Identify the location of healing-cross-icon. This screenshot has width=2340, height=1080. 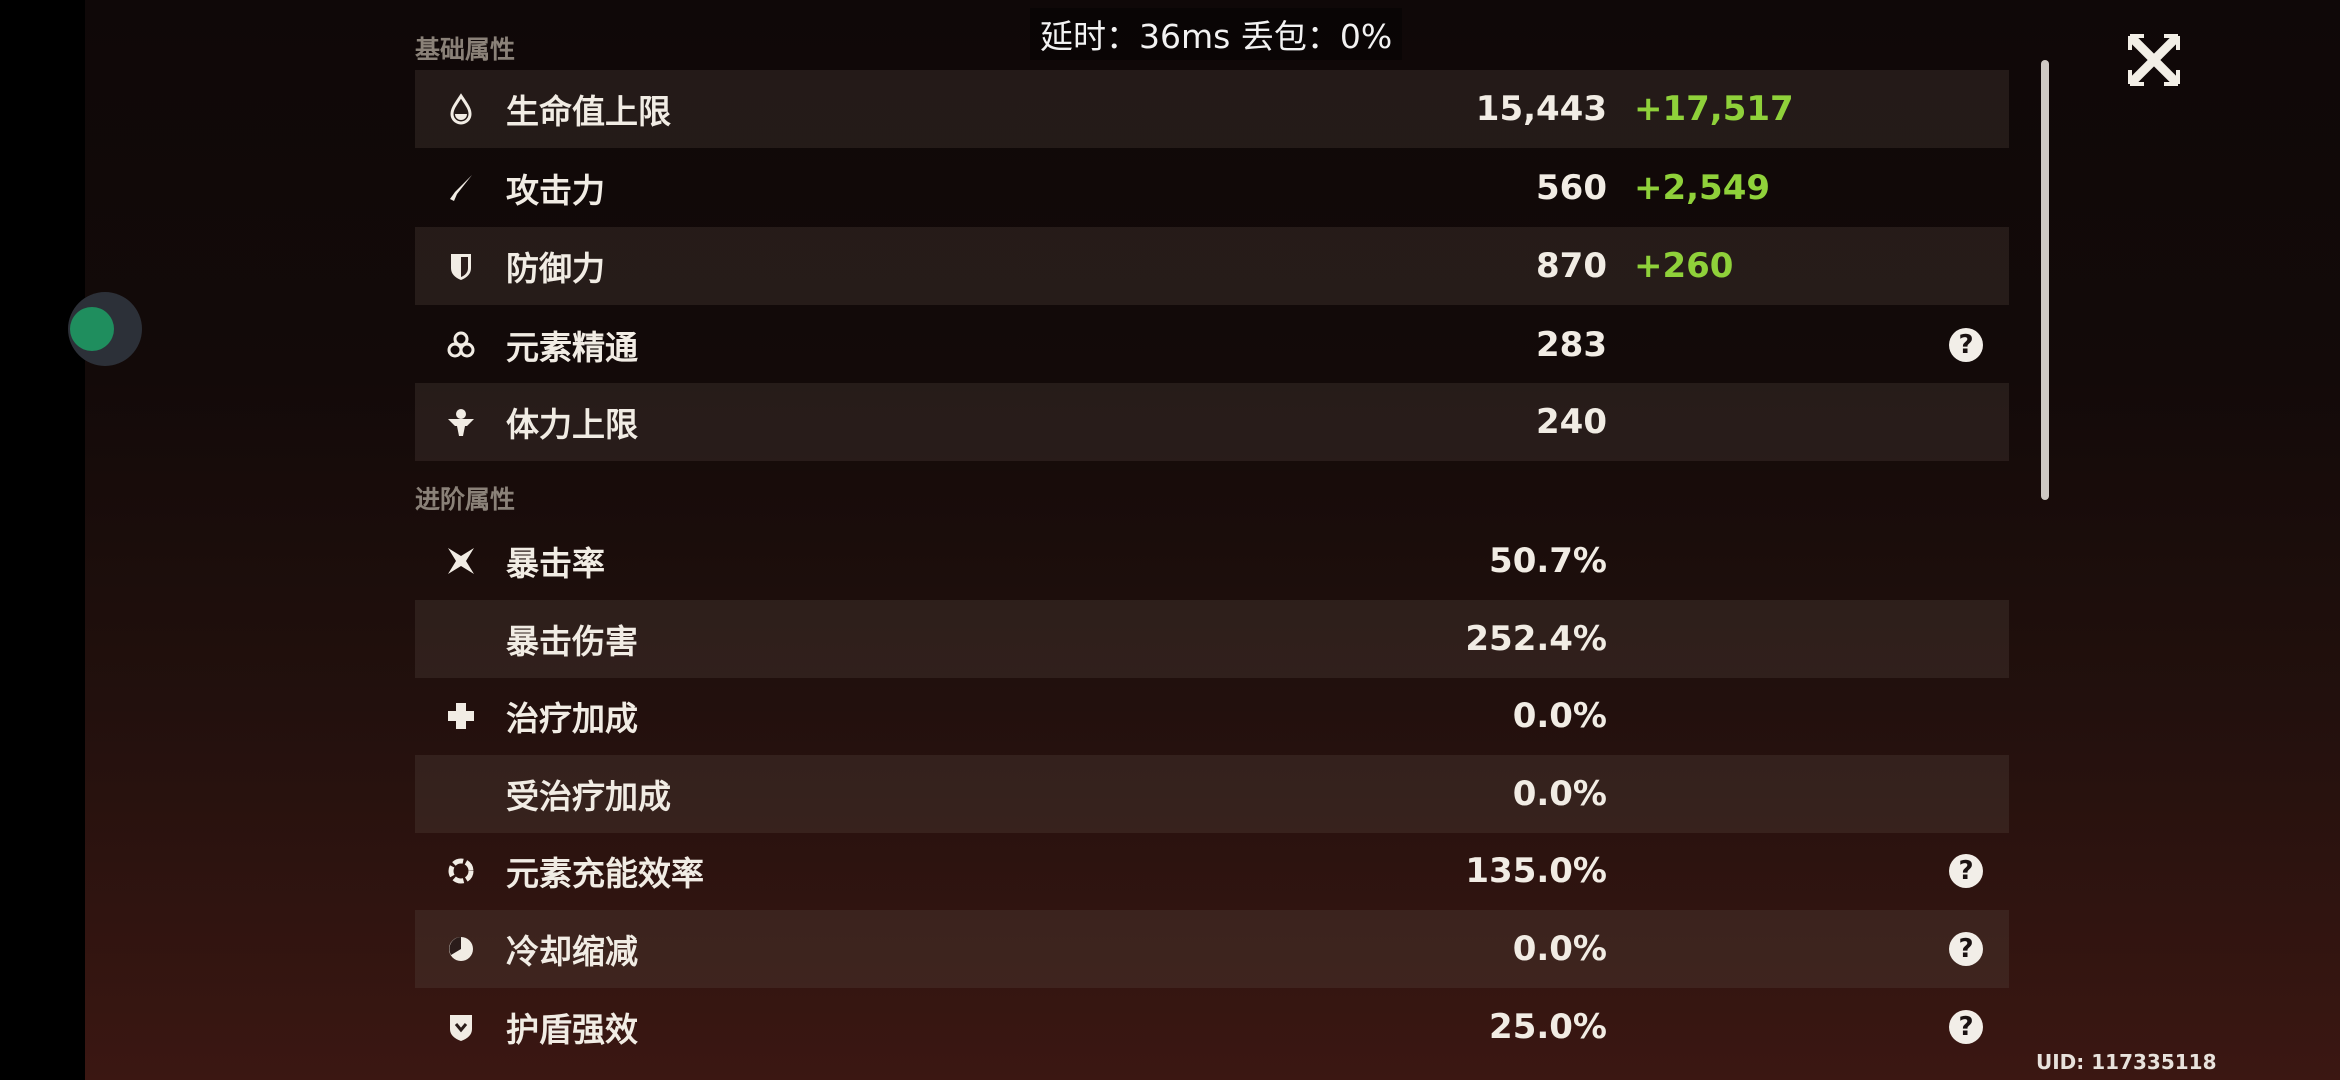
(461, 716).